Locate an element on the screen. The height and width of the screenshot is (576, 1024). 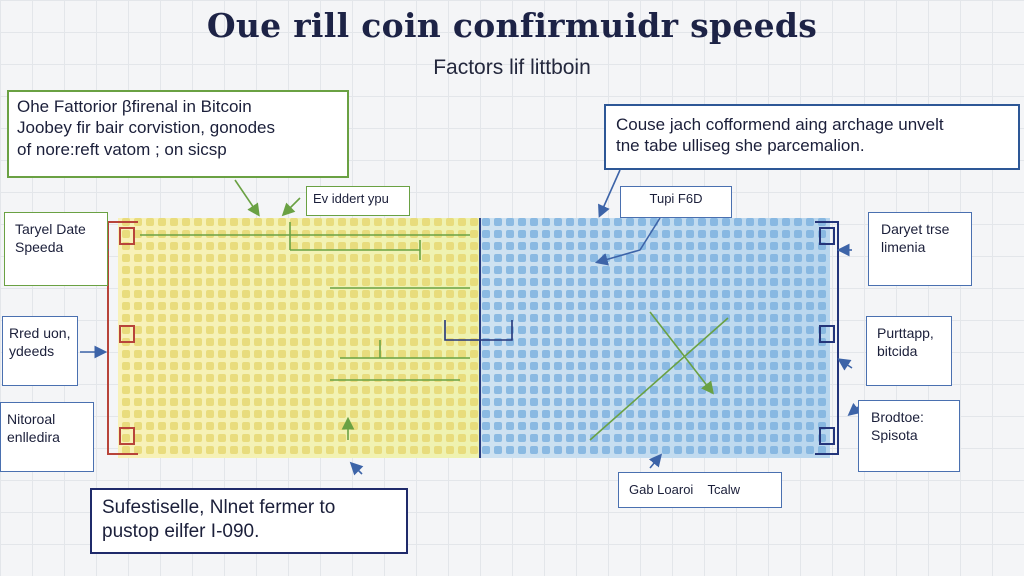
side-label-right-3-line-2: Spisota is located at coordinates (894, 434).